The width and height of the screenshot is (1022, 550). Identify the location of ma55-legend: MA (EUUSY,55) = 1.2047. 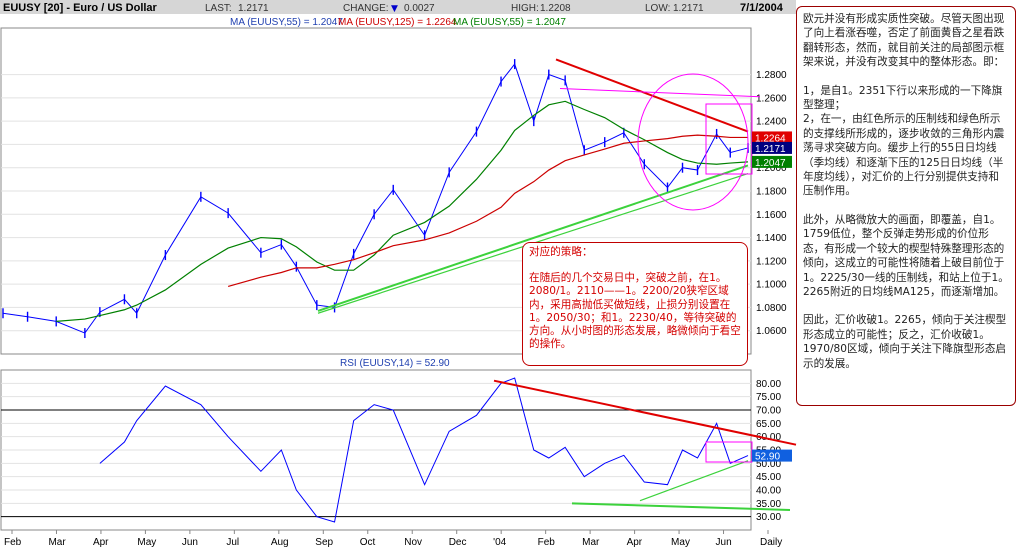
(286, 22).